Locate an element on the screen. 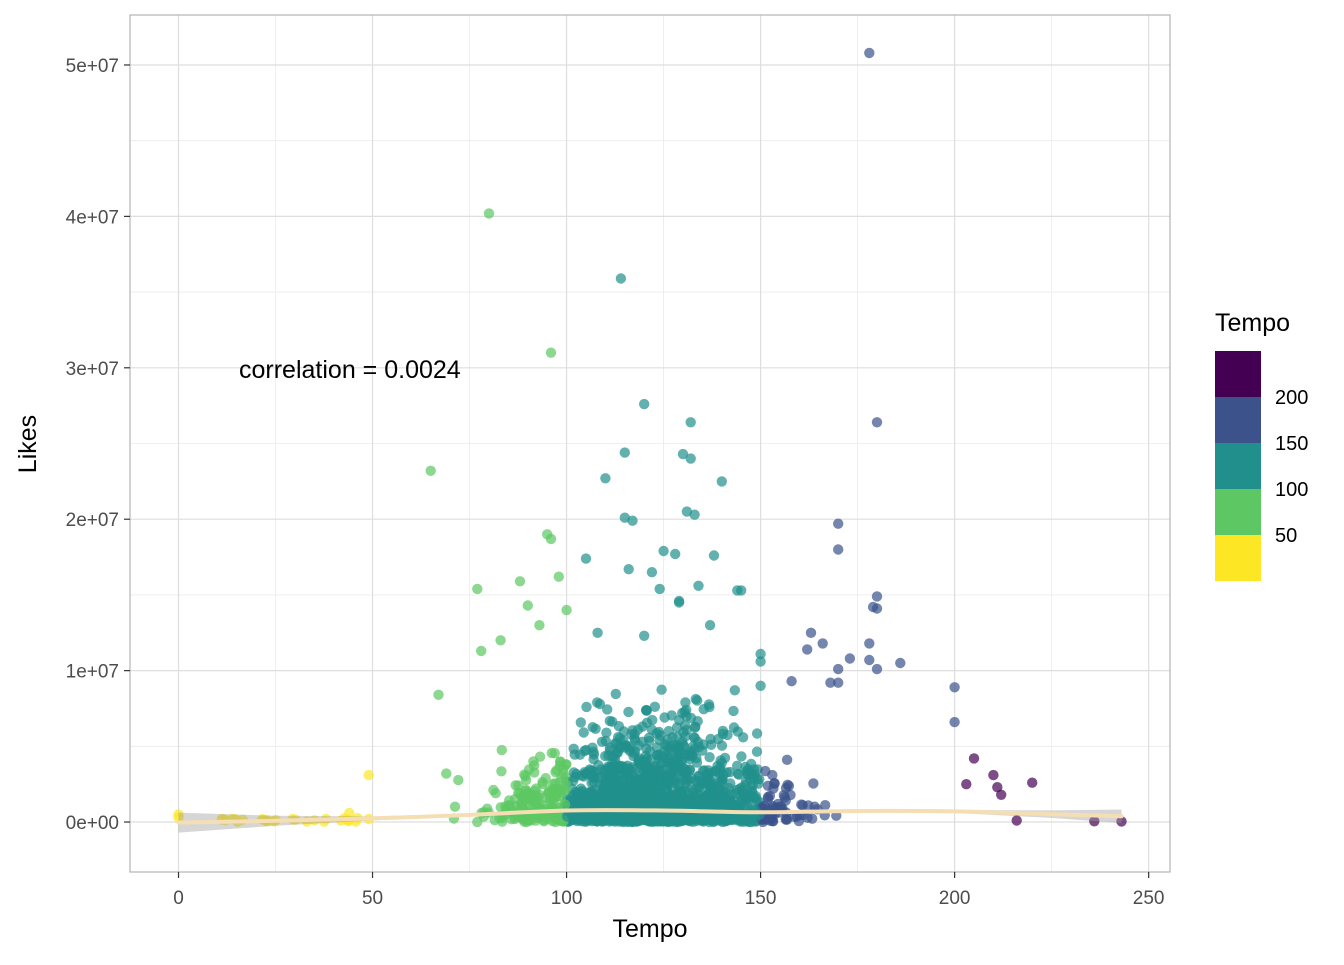 Image resolution: width=1344 pixels, height=965 pixels. y-tick-label: 5e+07 is located at coordinates (92, 66).